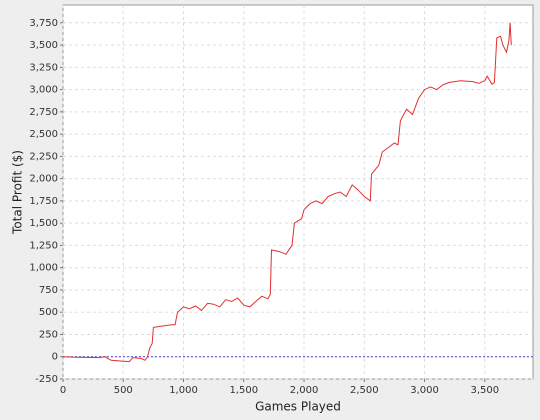 The height and width of the screenshot is (420, 540). What do you see at coordinates (43, 23) in the screenshot?
I see `y-tick-label: 3,750` at bounding box center [43, 23].